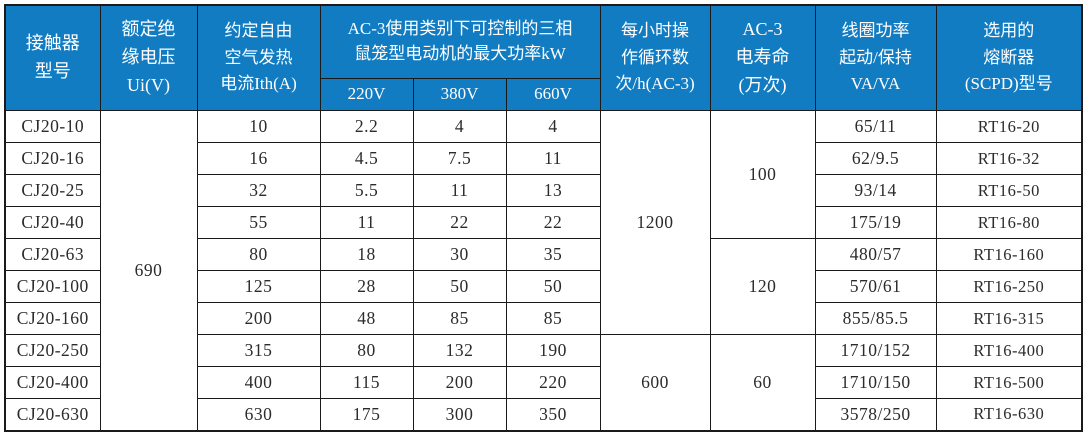 Image resolution: width=1085 pixels, height=440 pixels. Describe the element at coordinates (553, 158) in the screenshot. I see `cell-kw660: 11` at that location.